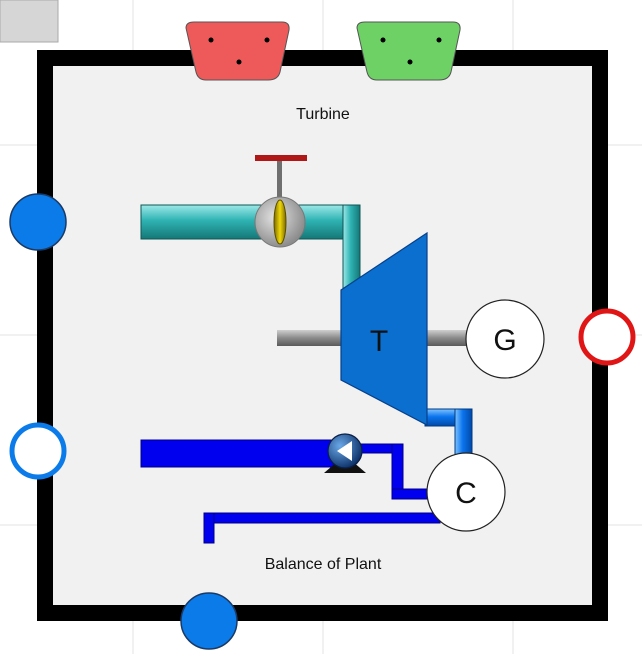  What do you see at coordinates (209, 621) in the screenshot?
I see `bottom-port` at bounding box center [209, 621].